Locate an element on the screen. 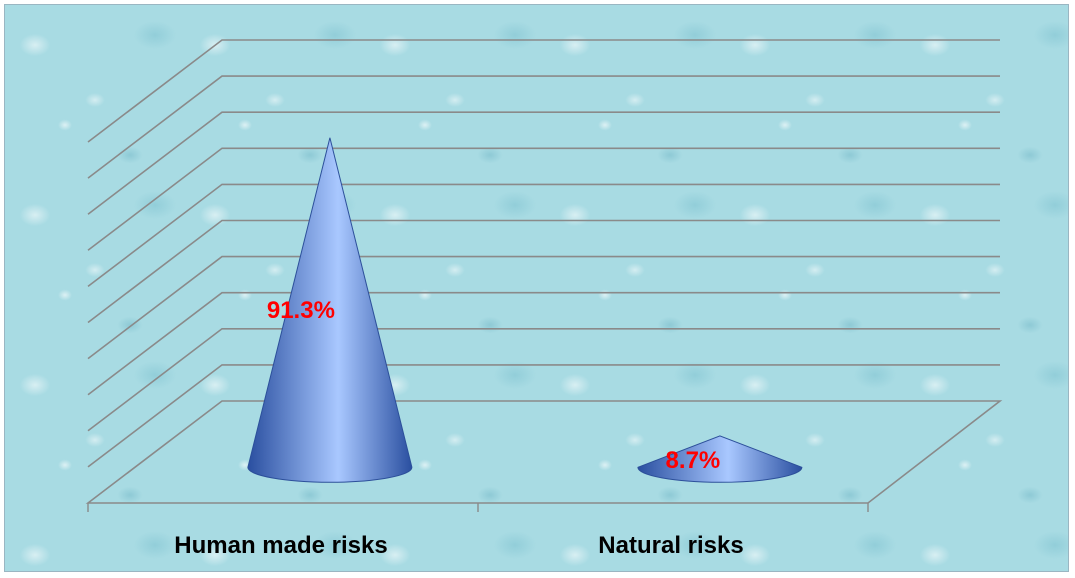 The width and height of the screenshot is (1075, 578). tick-label-1: Natural risks is located at coordinates (670, 545).